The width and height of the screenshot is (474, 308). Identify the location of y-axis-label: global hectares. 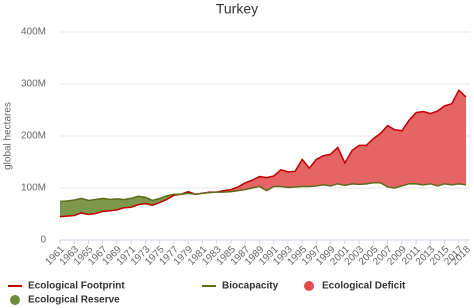
(8, 136).